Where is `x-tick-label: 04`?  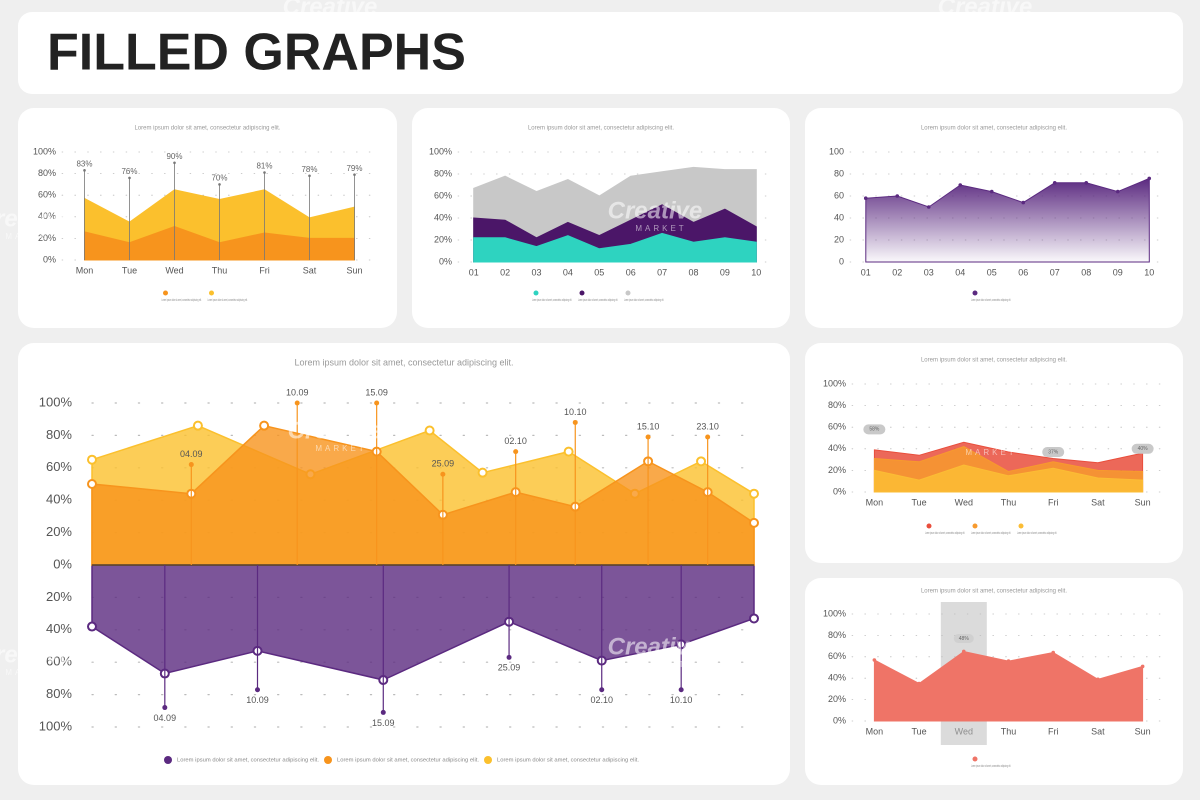
x-tick-label: 04 is located at coordinates (568, 272).